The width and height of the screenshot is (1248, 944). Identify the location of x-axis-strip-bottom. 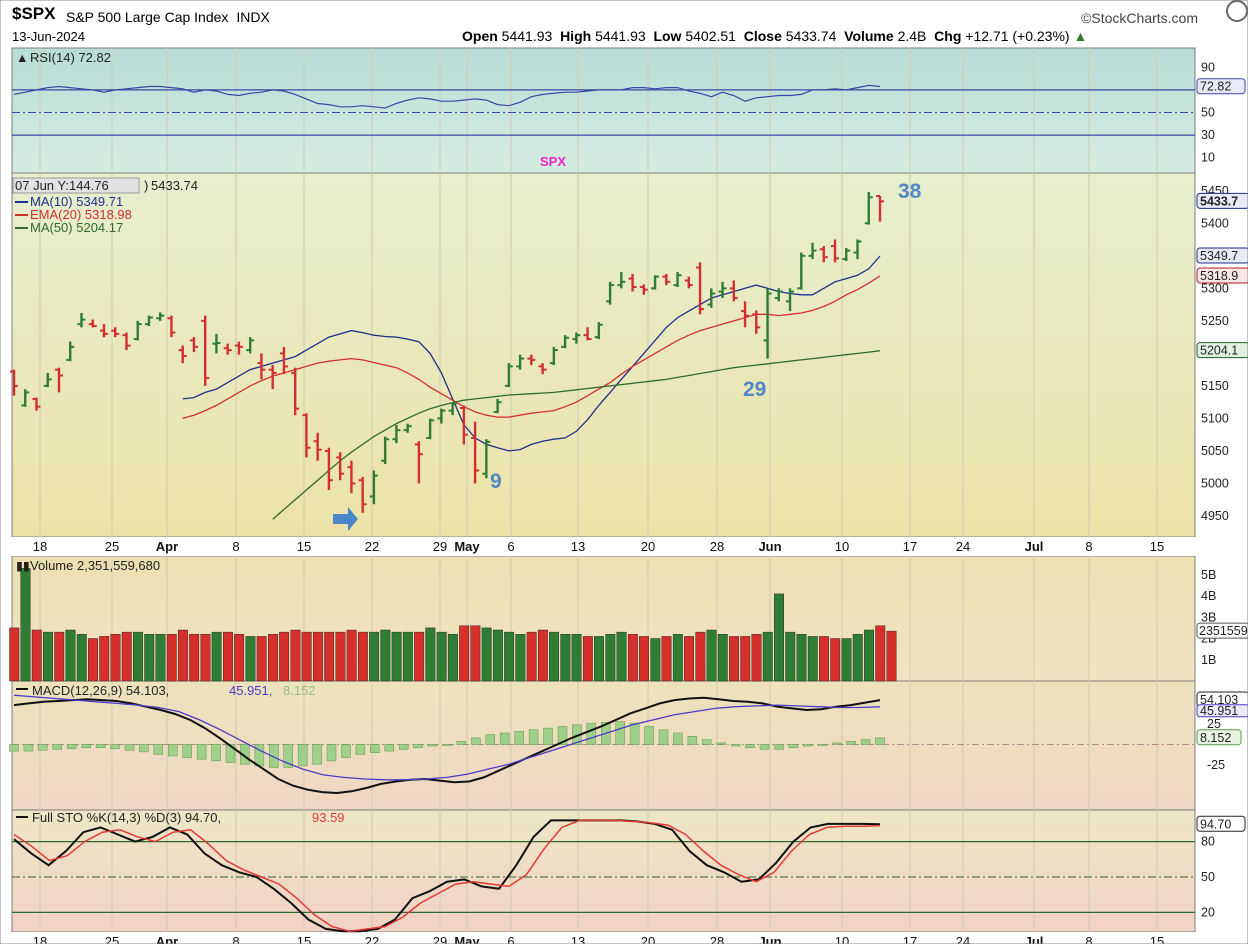
(624, 938).